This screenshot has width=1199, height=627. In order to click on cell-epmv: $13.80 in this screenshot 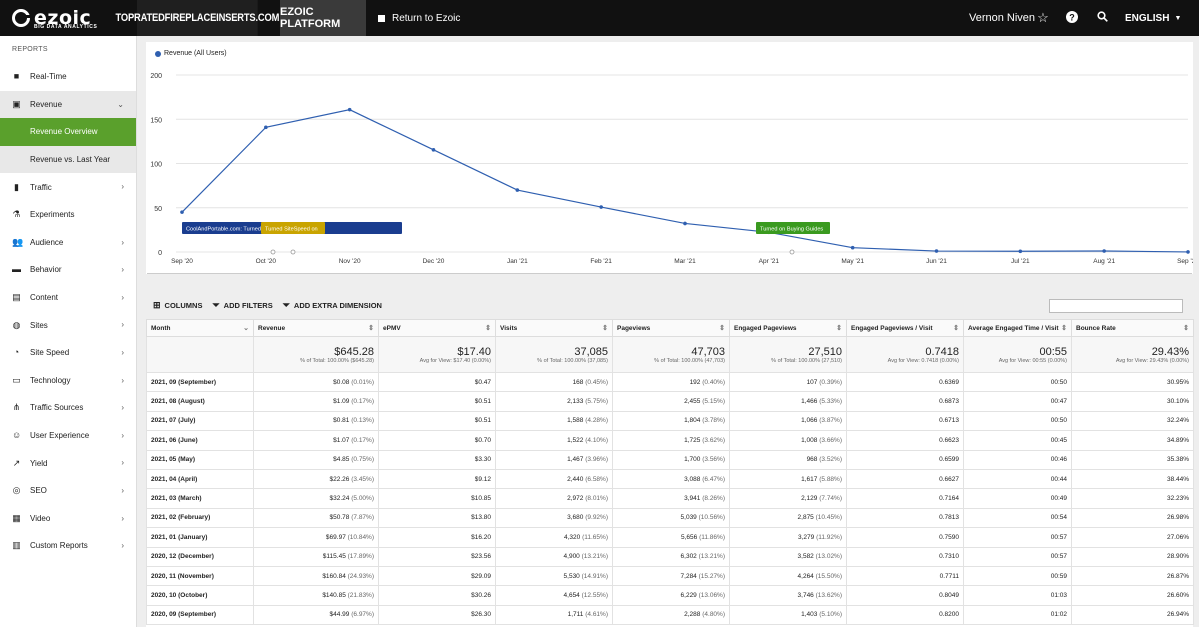, I will do `click(437, 518)`.